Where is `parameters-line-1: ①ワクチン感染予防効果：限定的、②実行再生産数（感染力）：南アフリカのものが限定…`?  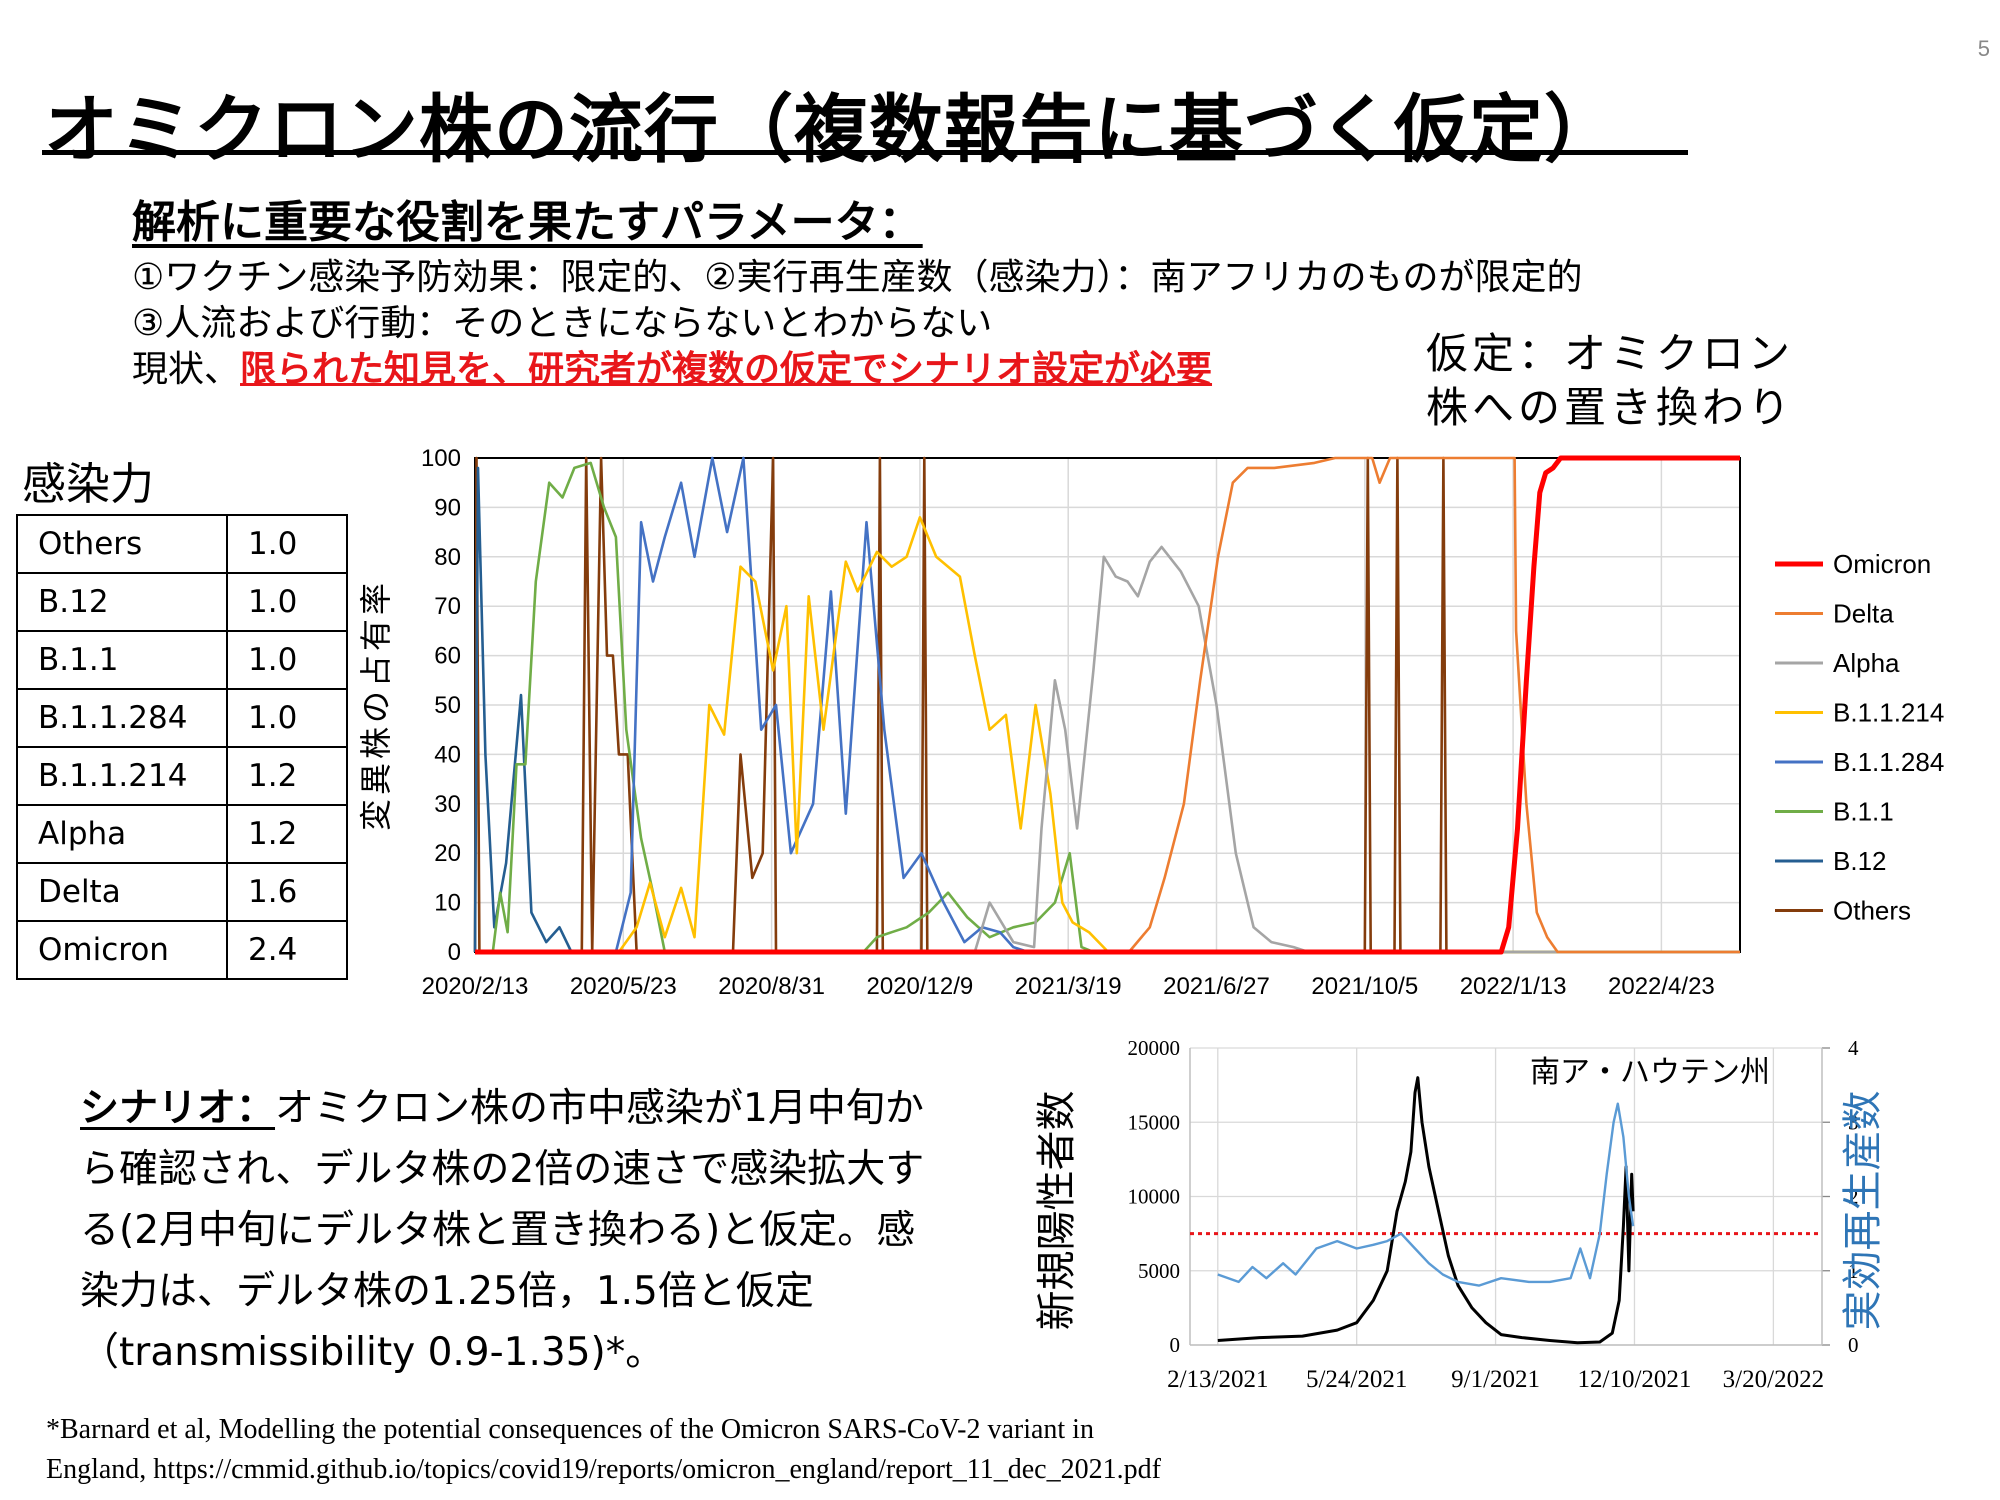 parameters-line-1: ①ワクチン感染予防効果：限定的、②実行再生産数（感染力）：南アフリカのものが限定… is located at coordinates (857, 277).